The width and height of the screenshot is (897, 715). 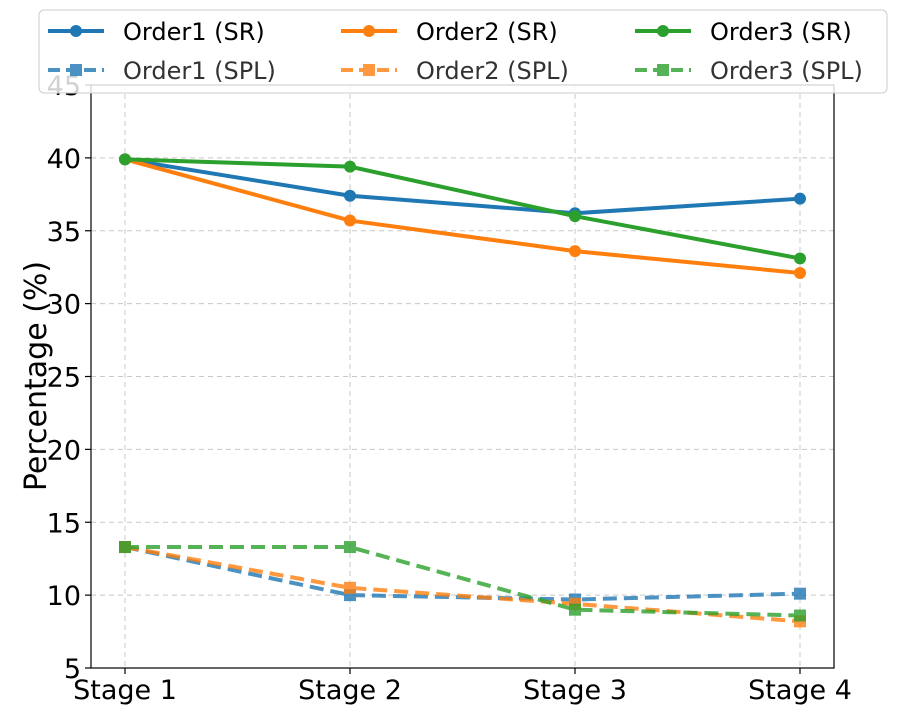 I want to click on series-line-order2-sr, so click(x=462, y=216).